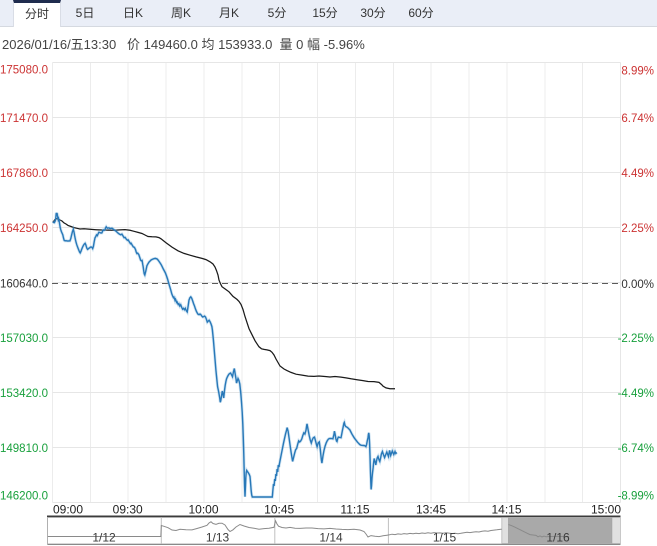  What do you see at coordinates (637, 119) in the screenshot?
I see `svg-text: 6.74%` at bounding box center [637, 119].